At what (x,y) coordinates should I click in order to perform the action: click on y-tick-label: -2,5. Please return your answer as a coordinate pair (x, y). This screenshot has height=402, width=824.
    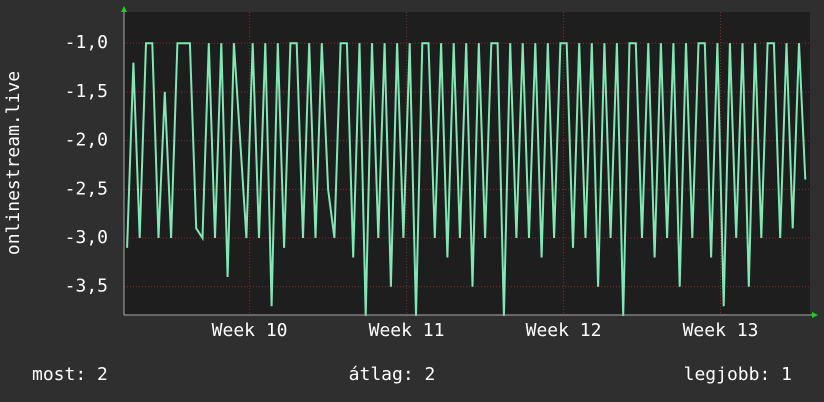
    Looking at the image, I should click on (86, 188).